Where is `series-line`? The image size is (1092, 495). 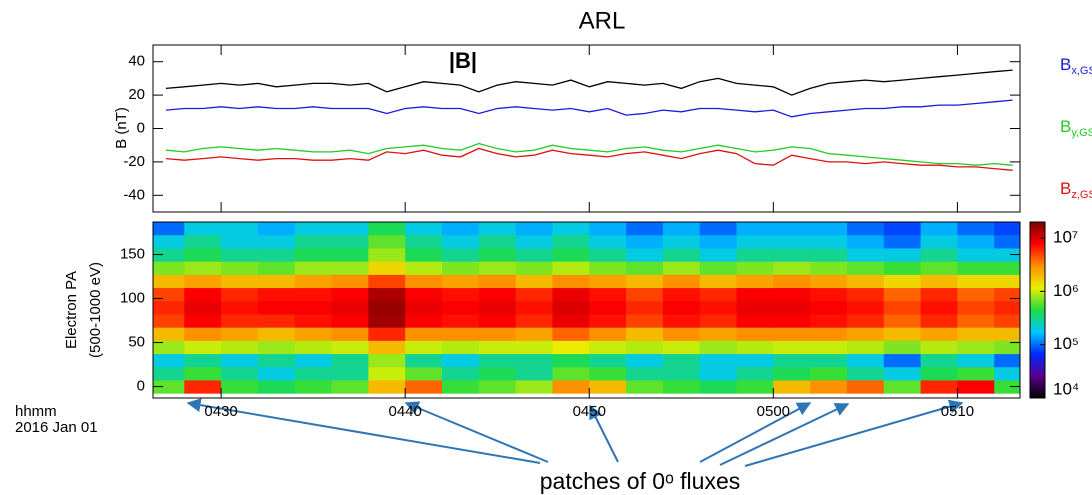
series-line is located at coordinates (589, 108).